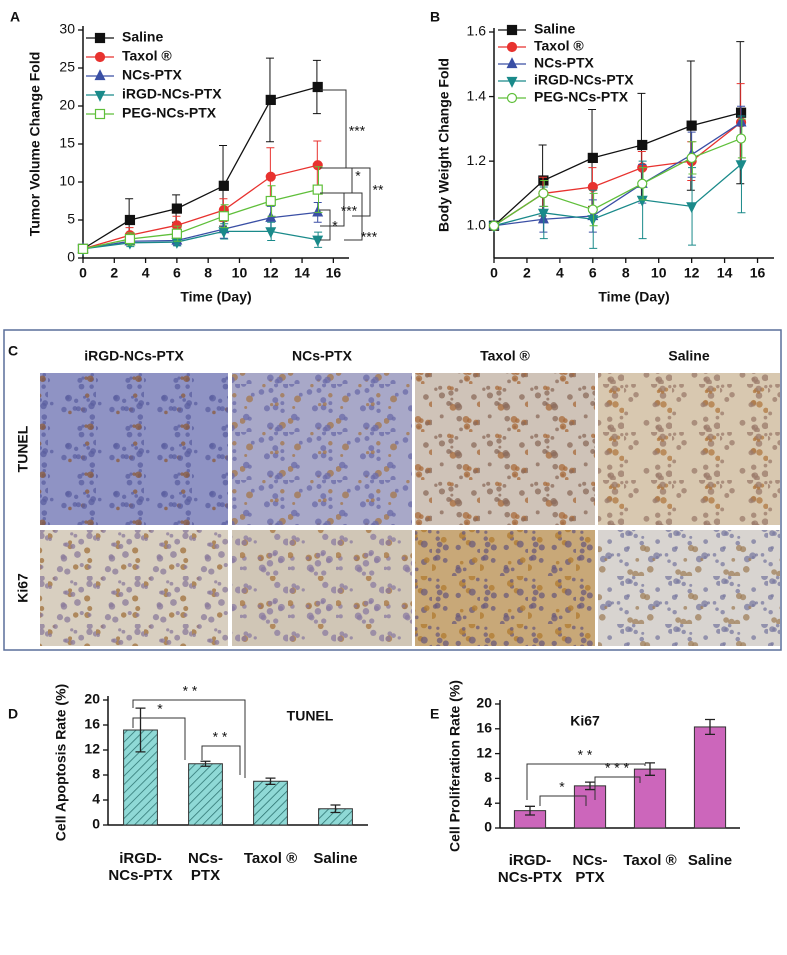  I want to click on y-tick-label: 15, so click(67, 143).